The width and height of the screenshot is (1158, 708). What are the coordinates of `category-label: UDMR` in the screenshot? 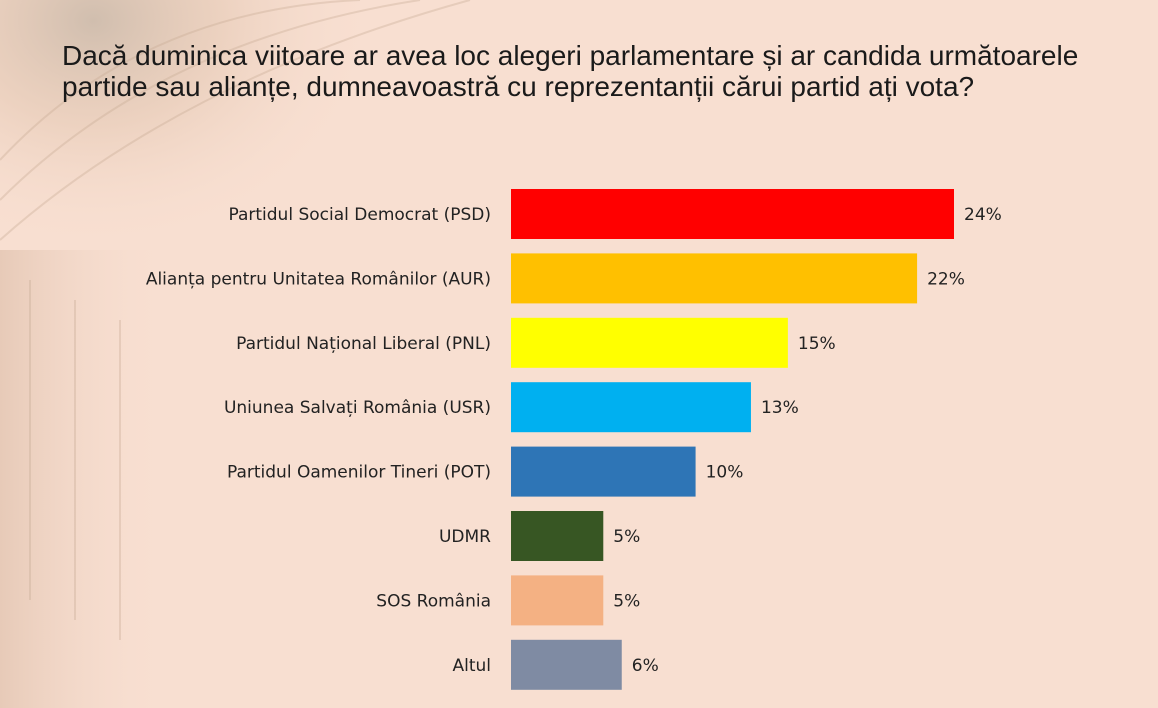 It's located at (465, 537).